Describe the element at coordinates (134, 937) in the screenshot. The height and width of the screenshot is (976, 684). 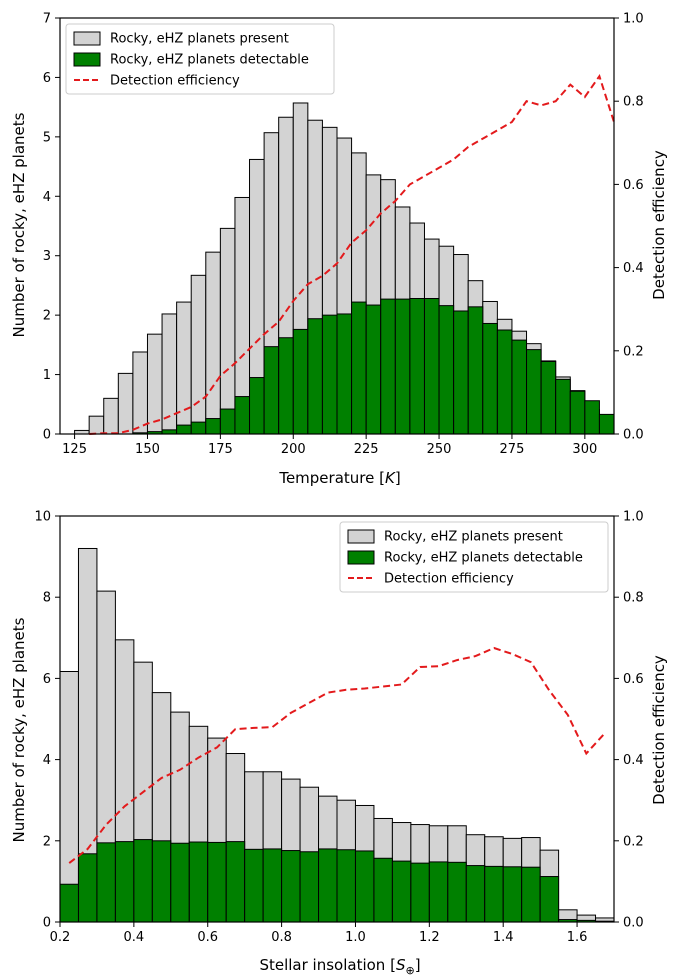
I see `x-tick-label: 0.4` at that location.